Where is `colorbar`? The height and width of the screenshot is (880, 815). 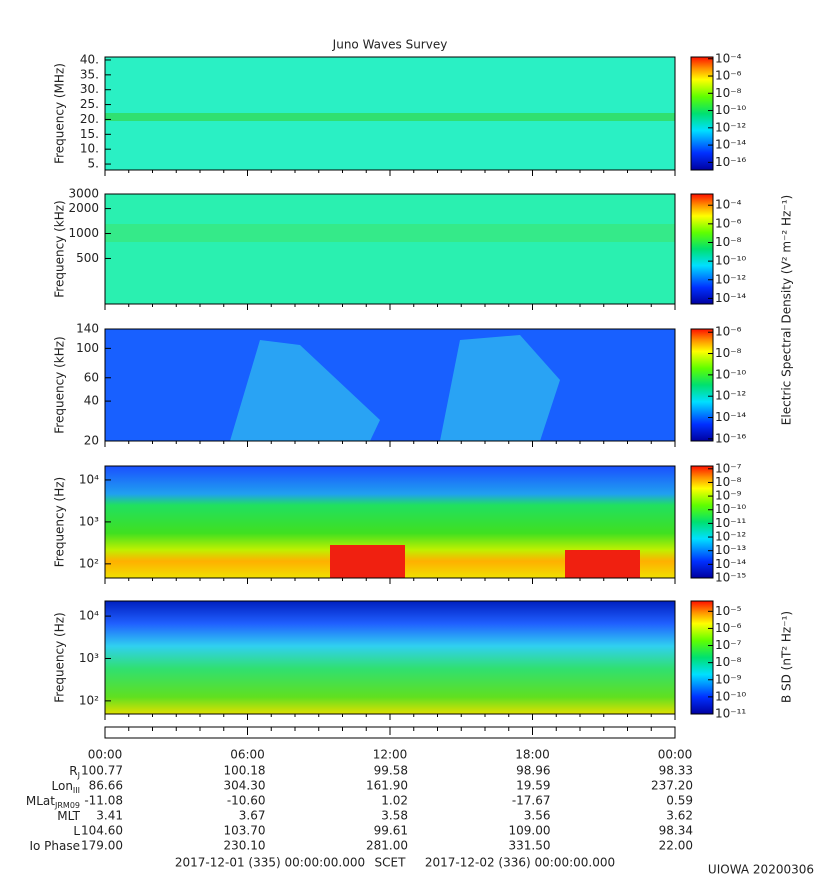
colorbar is located at coordinates (702, 657).